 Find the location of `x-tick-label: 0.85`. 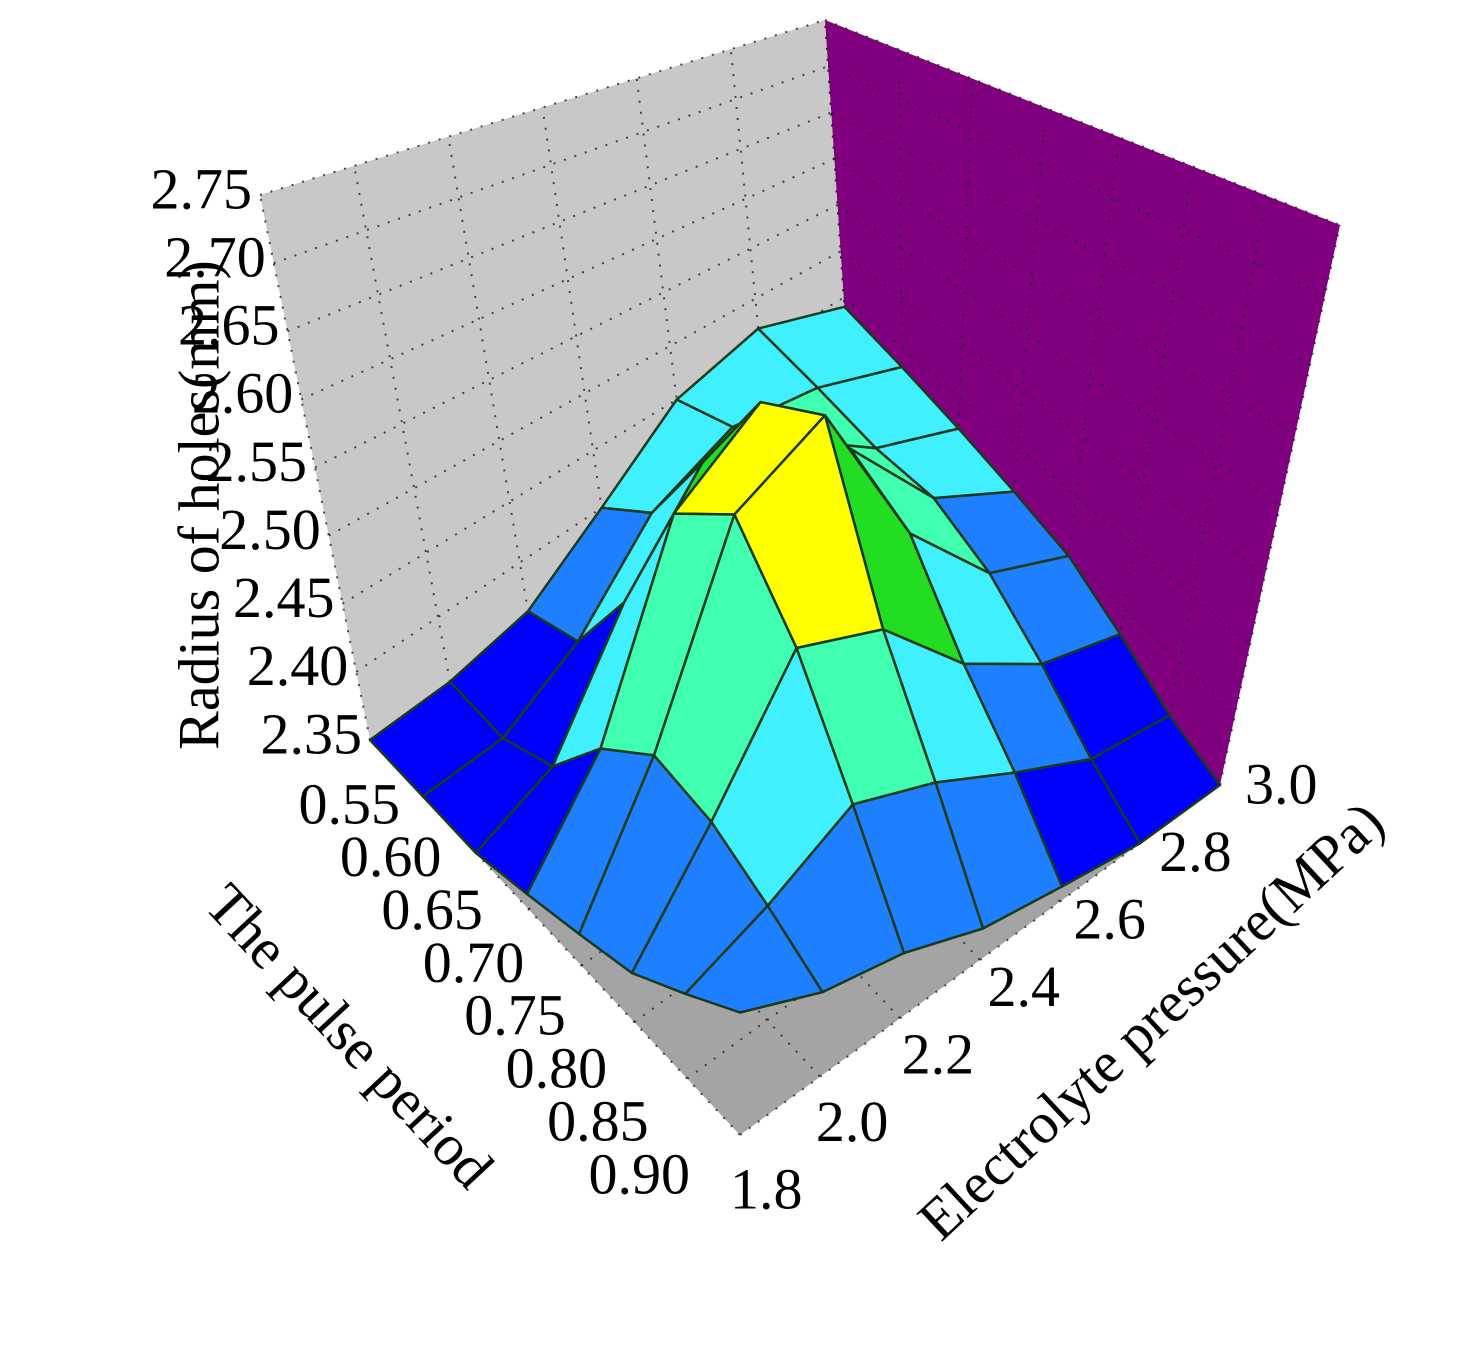

x-tick-label: 0.85 is located at coordinates (598, 1120).